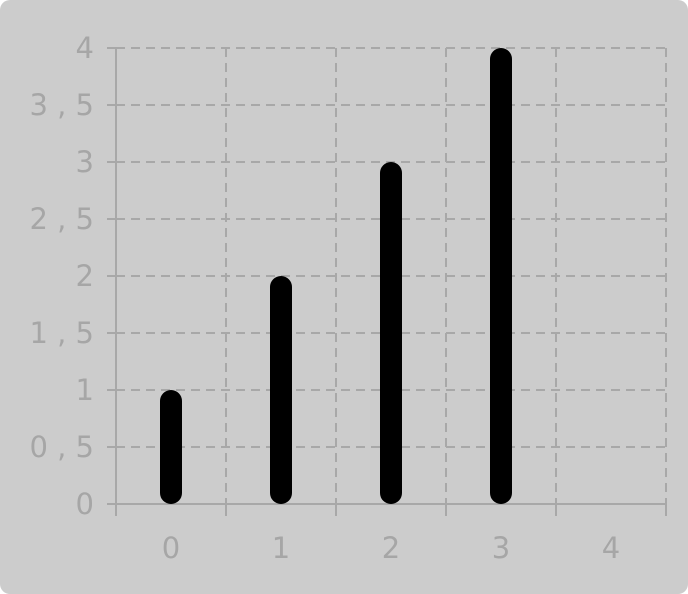 The height and width of the screenshot is (594, 688). Describe the element at coordinates (85, 390) in the screenshot. I see `y-tick-label: 1` at that location.